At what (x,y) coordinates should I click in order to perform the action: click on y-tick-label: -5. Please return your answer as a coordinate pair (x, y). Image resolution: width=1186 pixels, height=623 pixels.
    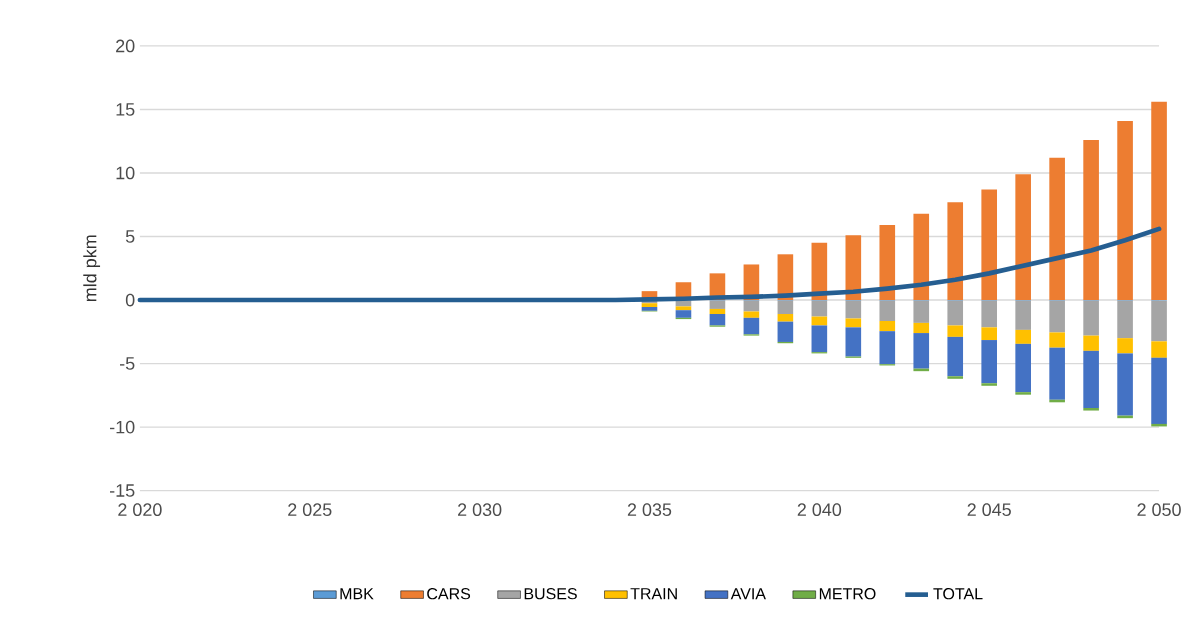
    Looking at the image, I should click on (127, 363).